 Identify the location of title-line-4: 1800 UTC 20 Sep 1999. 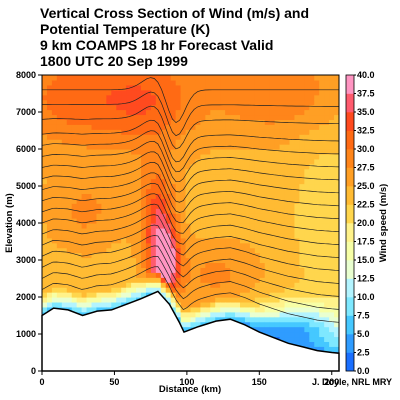
(114, 61).